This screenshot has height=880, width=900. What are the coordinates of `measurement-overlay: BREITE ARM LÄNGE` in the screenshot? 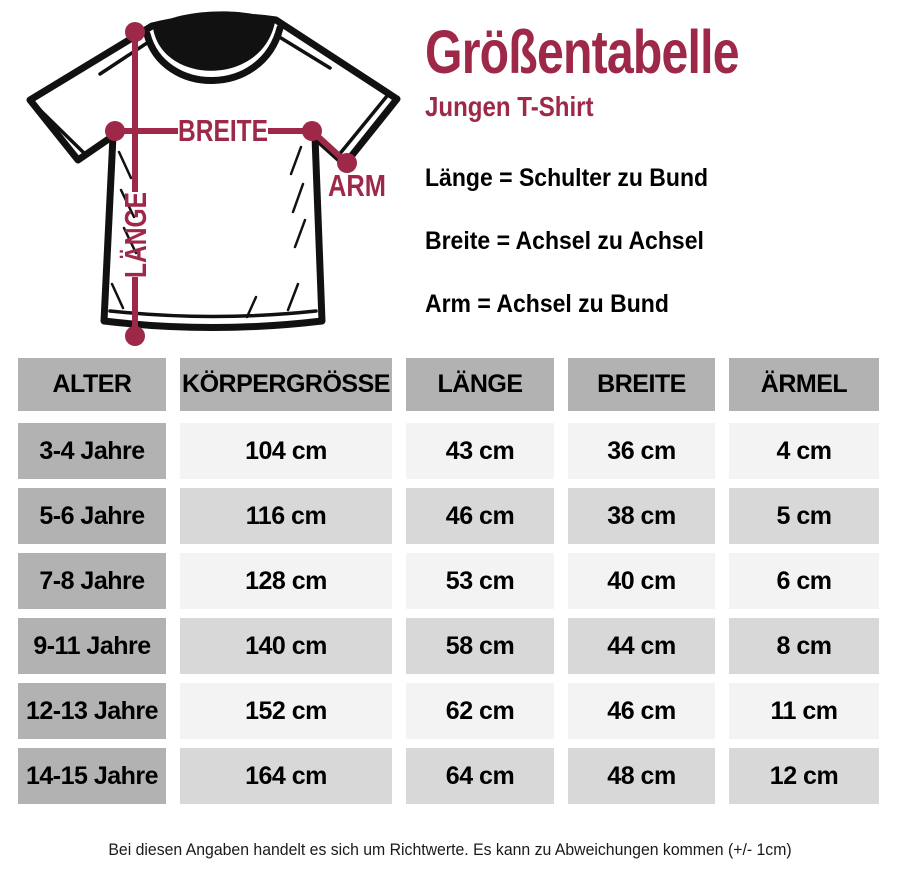 It's located at (245, 184).